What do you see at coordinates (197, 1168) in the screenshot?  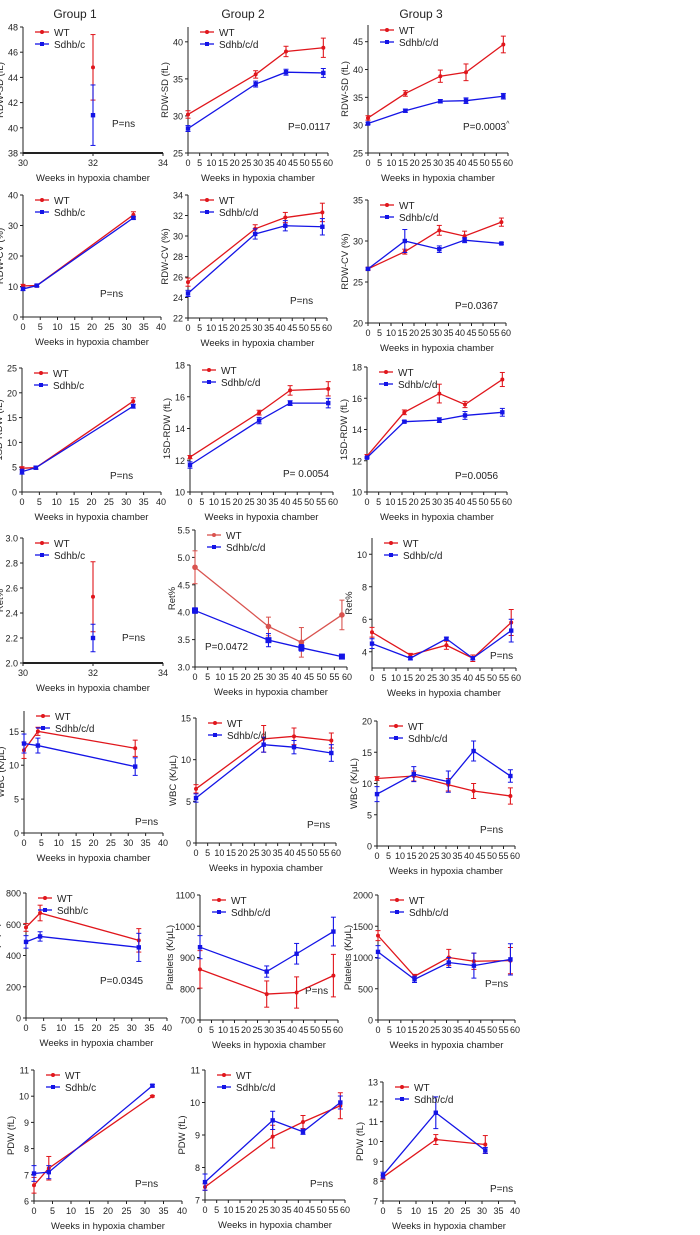 I see `y-tick-label: 8` at bounding box center [197, 1168].